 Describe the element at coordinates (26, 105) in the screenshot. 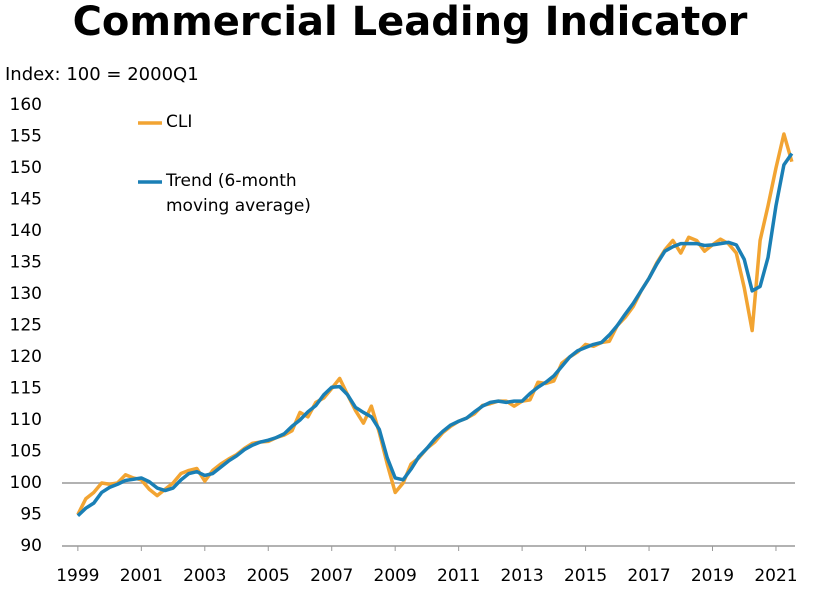

I see `y-tick-label: 160` at that location.